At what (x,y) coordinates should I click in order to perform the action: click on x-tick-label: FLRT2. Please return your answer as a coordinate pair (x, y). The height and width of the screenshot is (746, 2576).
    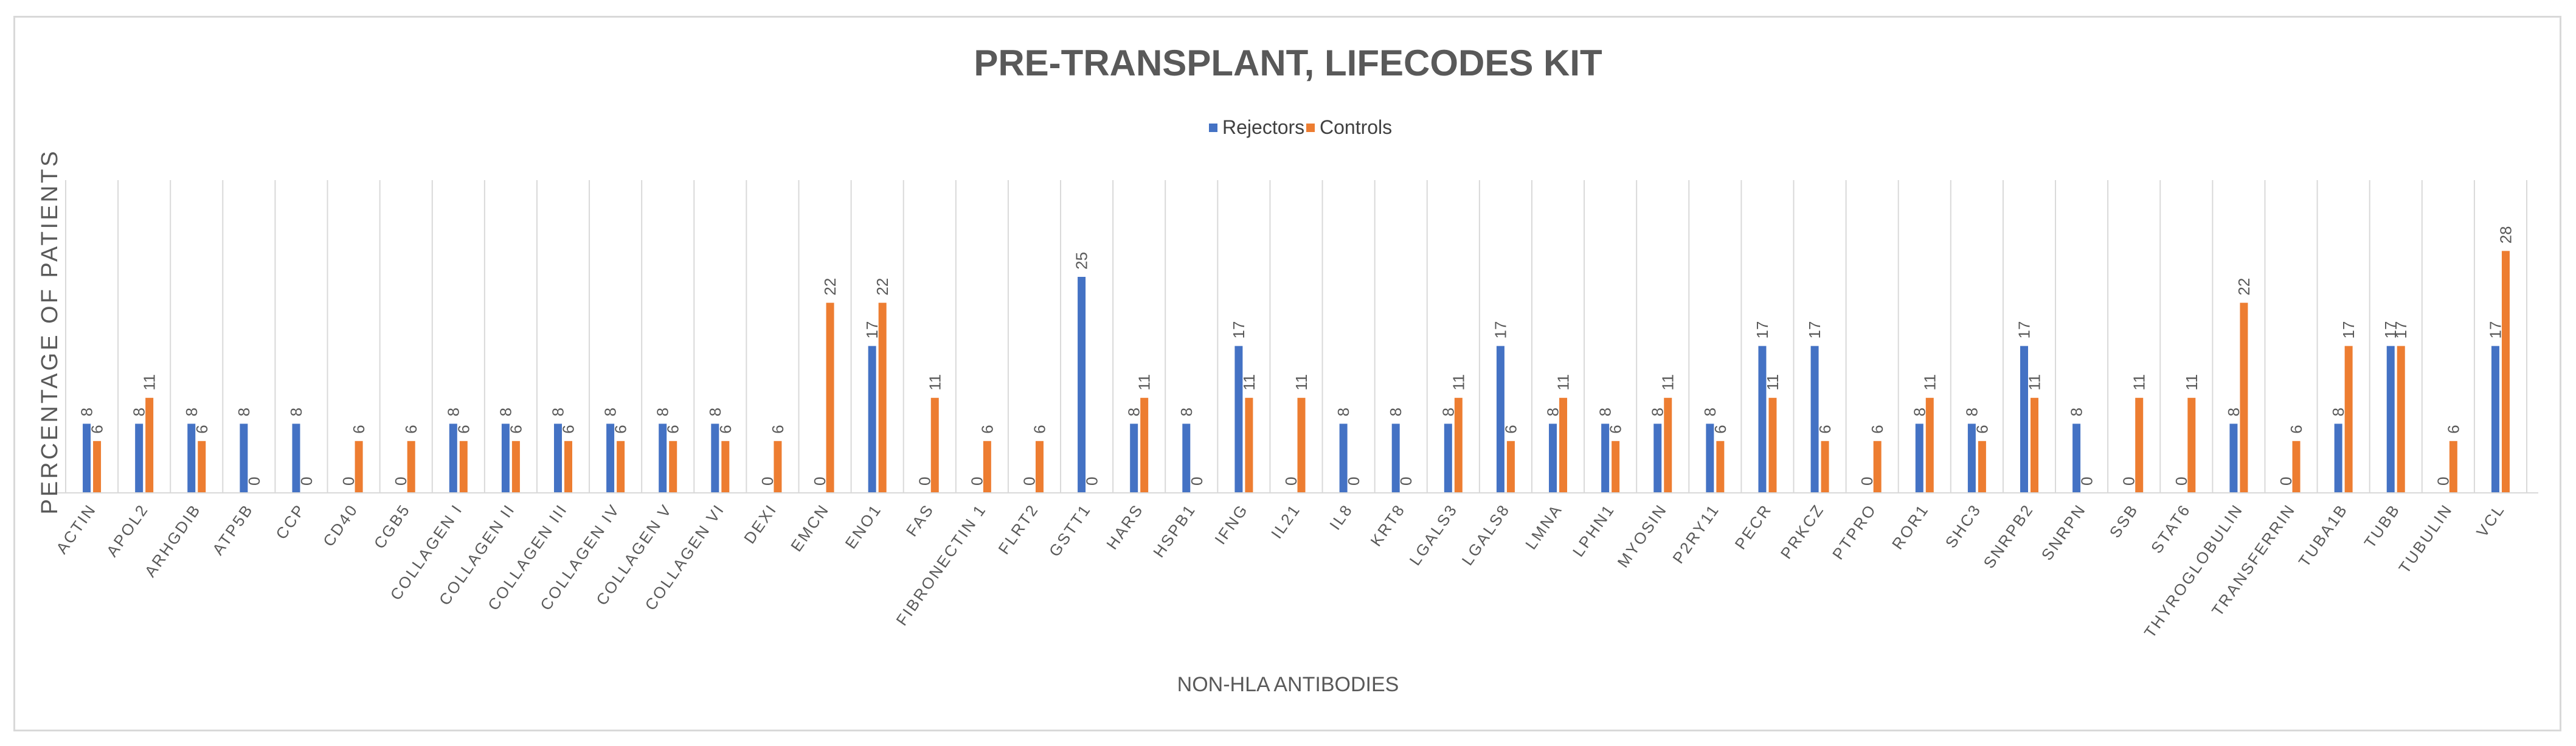
    Looking at the image, I should click on (1018, 528).